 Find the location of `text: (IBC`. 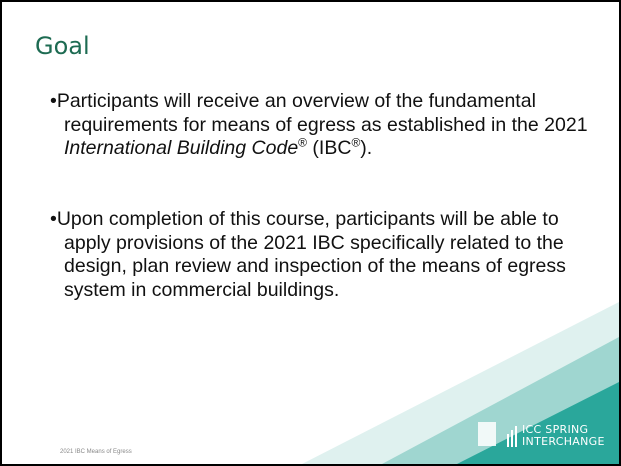

text: (IBC is located at coordinates (329, 148).